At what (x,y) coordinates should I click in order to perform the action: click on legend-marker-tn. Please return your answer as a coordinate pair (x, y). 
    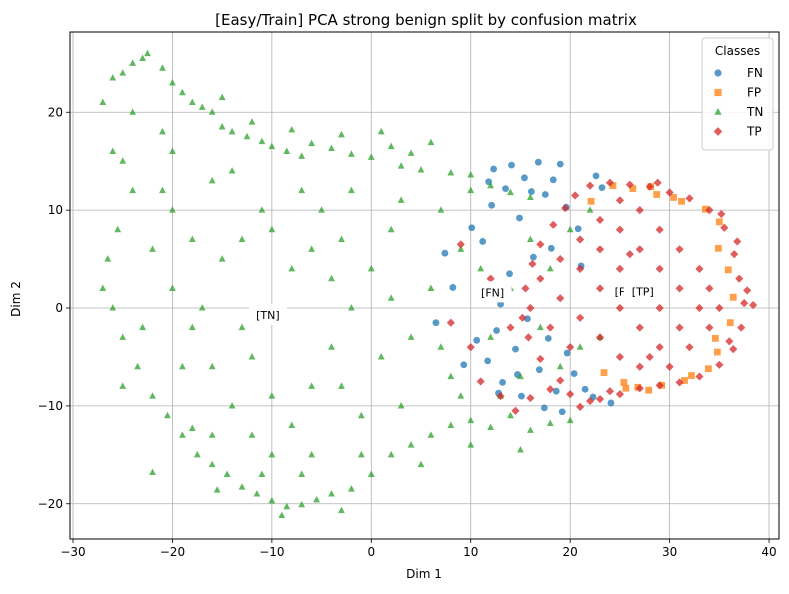
    Looking at the image, I should click on (718, 111).